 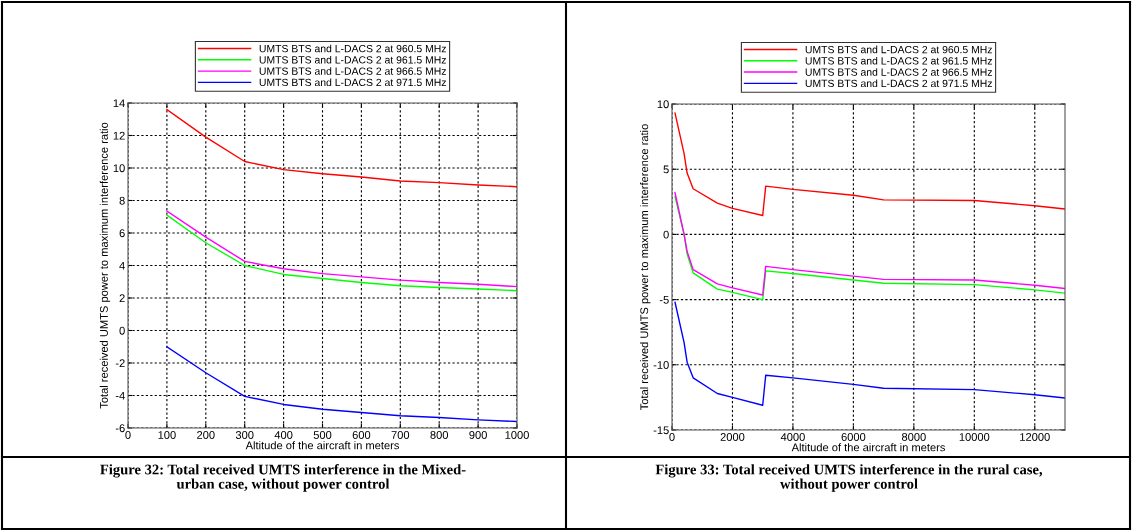 I want to click on y-tick-label: 2, so click(x=122, y=298).